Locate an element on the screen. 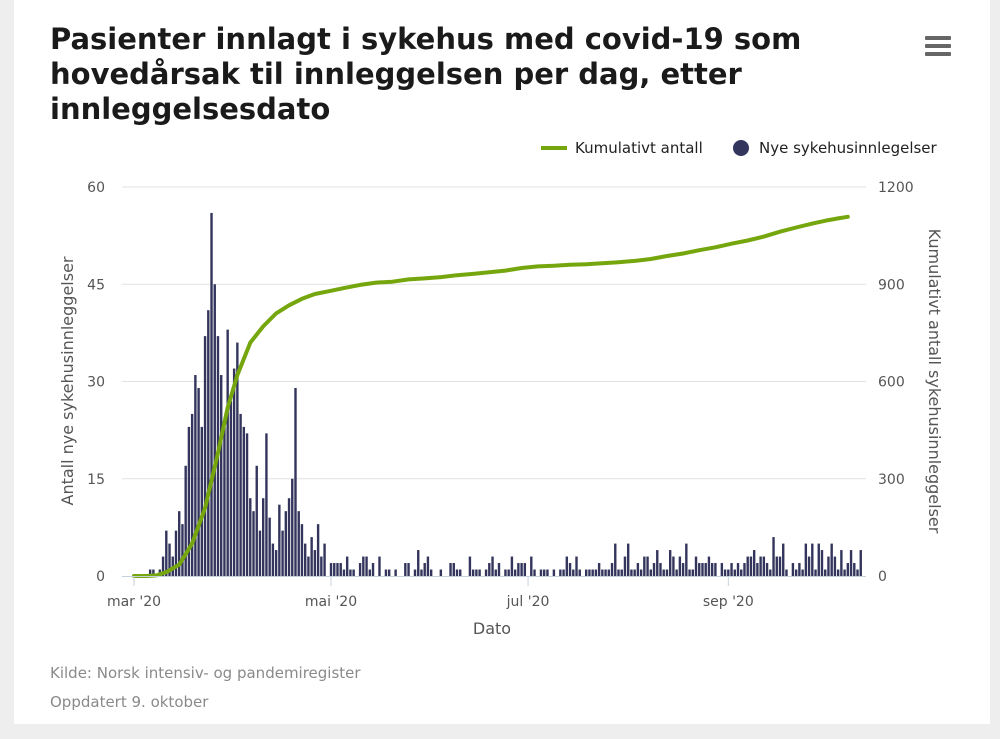  legend-item-cumulative: Kumulativt antall is located at coordinates (622, 148).